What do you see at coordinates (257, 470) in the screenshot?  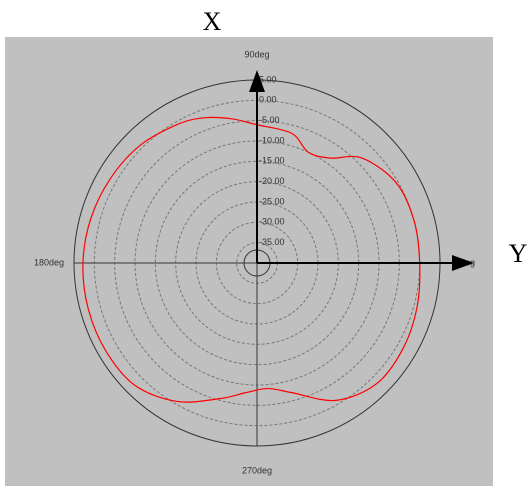 I see `angle-label: 270deg` at bounding box center [257, 470].